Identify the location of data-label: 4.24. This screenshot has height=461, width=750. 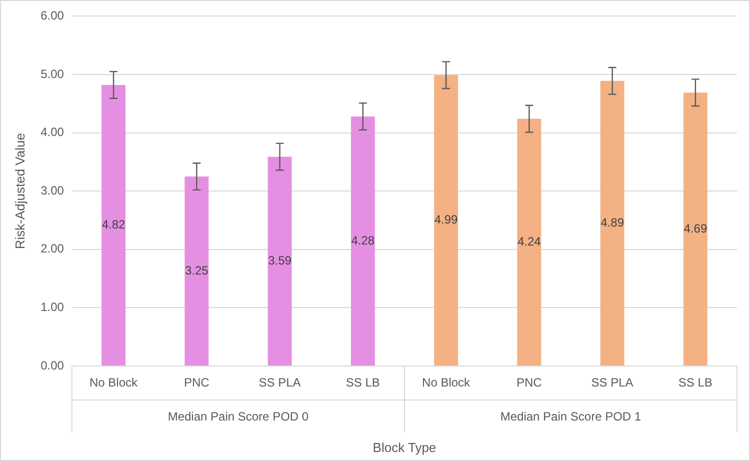
(529, 241).